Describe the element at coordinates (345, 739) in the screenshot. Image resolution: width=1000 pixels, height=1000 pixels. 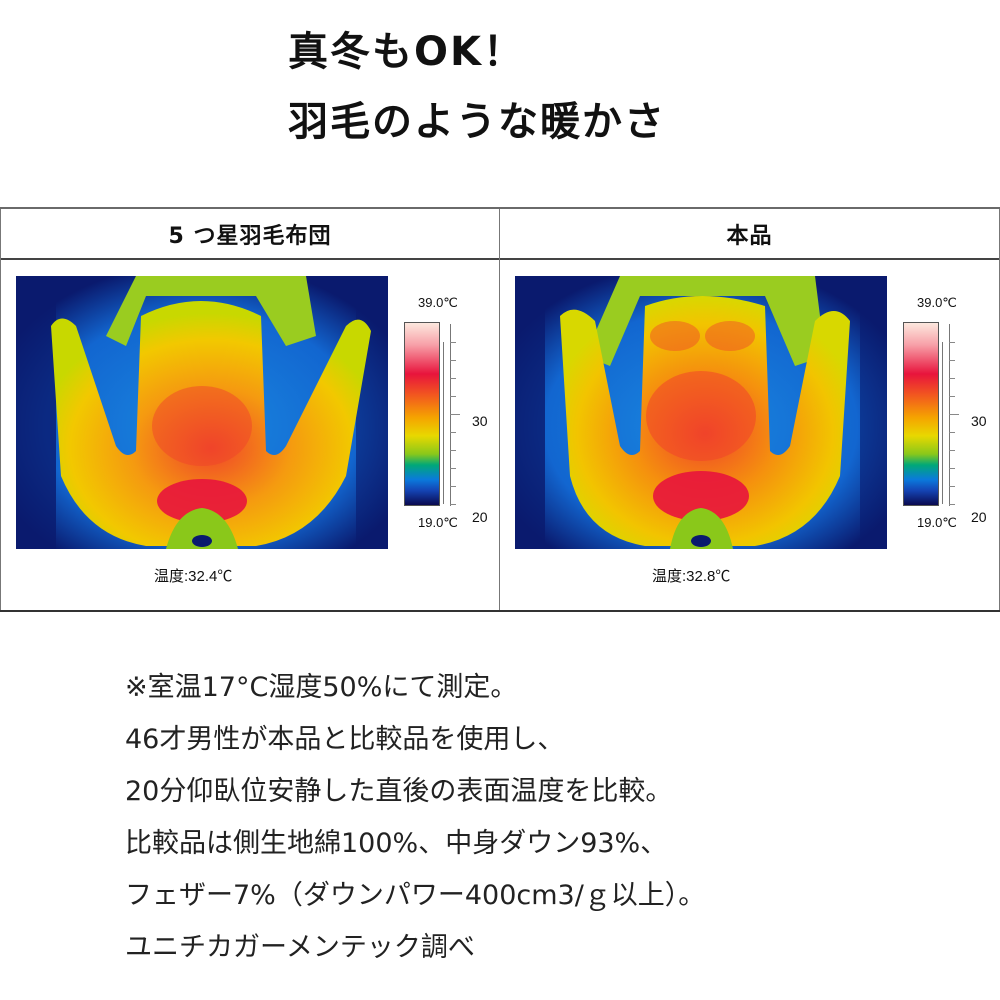
I see `note-line: 46才男性が本品と比較品を使用し、` at that location.